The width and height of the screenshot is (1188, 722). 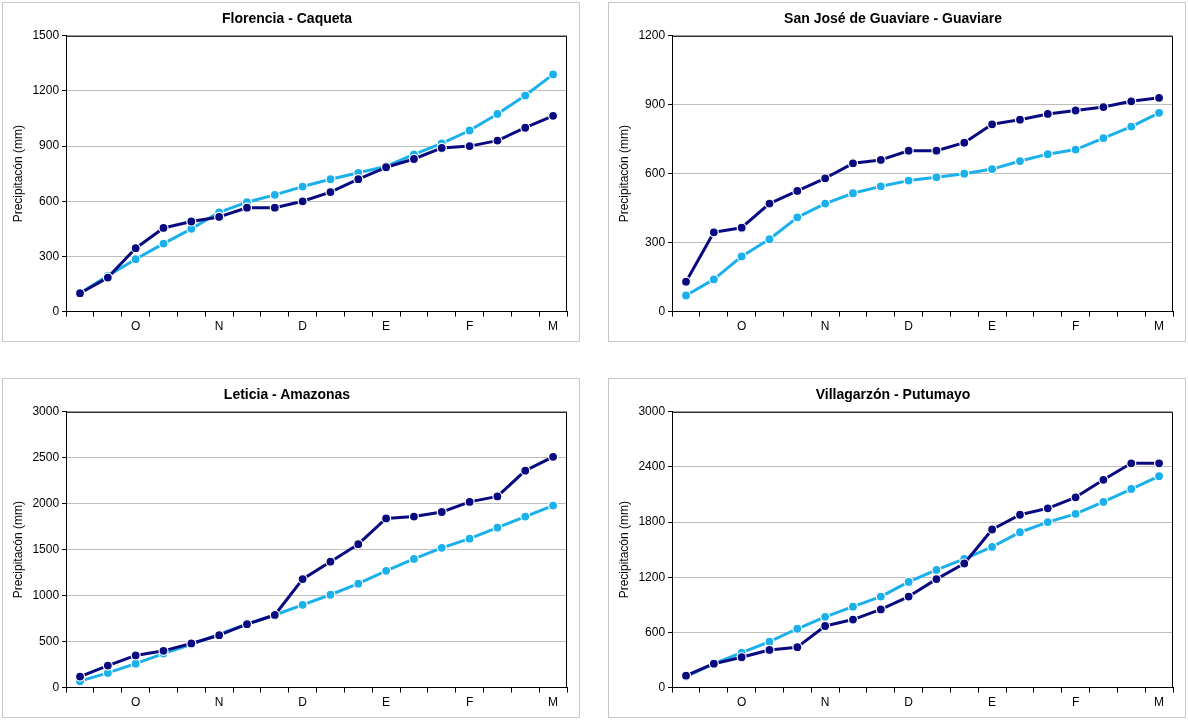 What do you see at coordinates (652, 466) in the screenshot?
I see `y-tick-label: 2400` at bounding box center [652, 466].